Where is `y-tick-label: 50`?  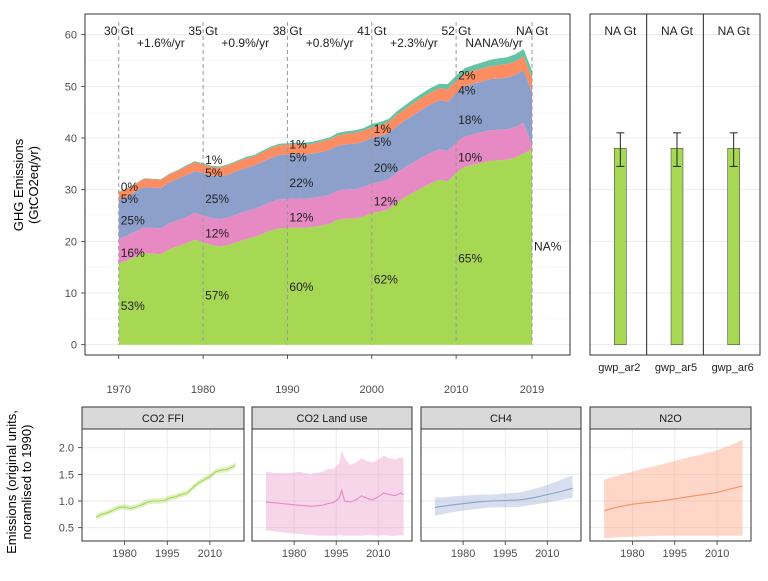 y-tick-label: 50 is located at coordinates (71, 87).